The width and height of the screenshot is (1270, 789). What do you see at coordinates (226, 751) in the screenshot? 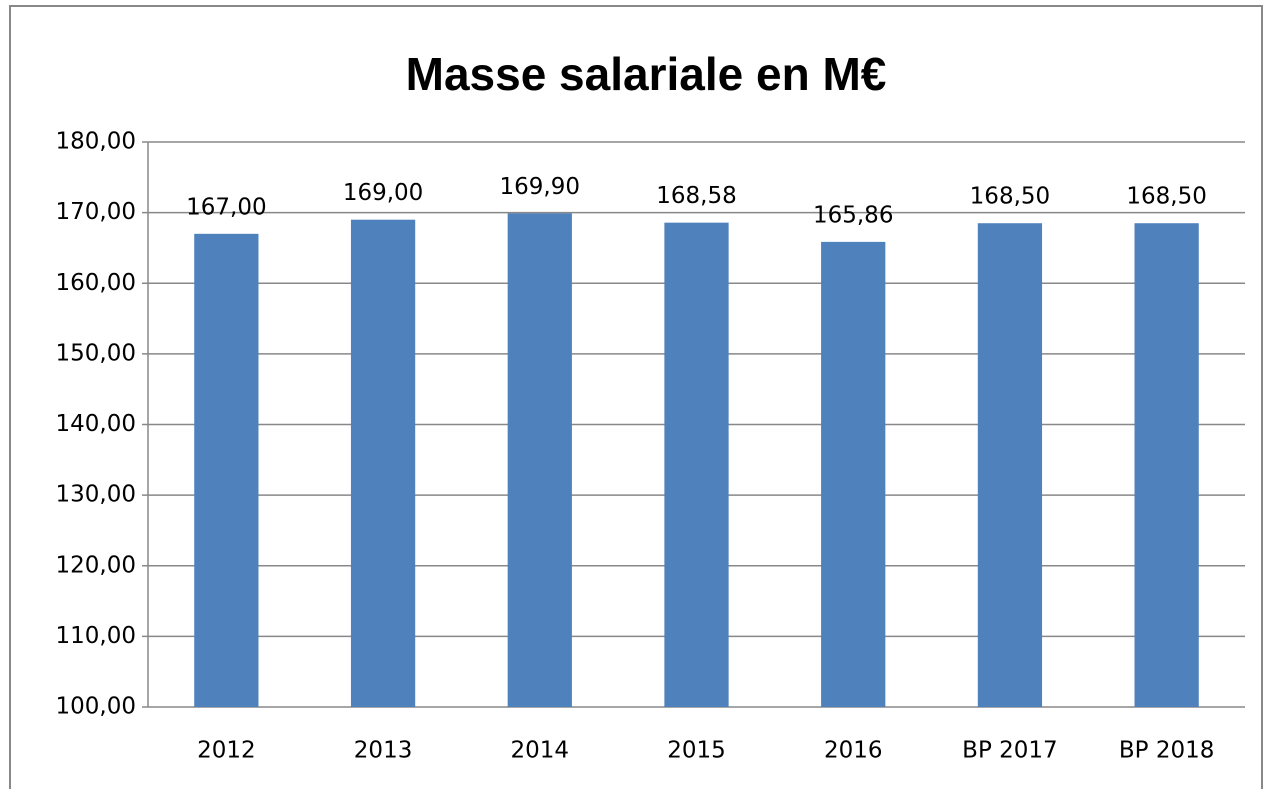
I see `x-tick-label: 2012` at bounding box center [226, 751].